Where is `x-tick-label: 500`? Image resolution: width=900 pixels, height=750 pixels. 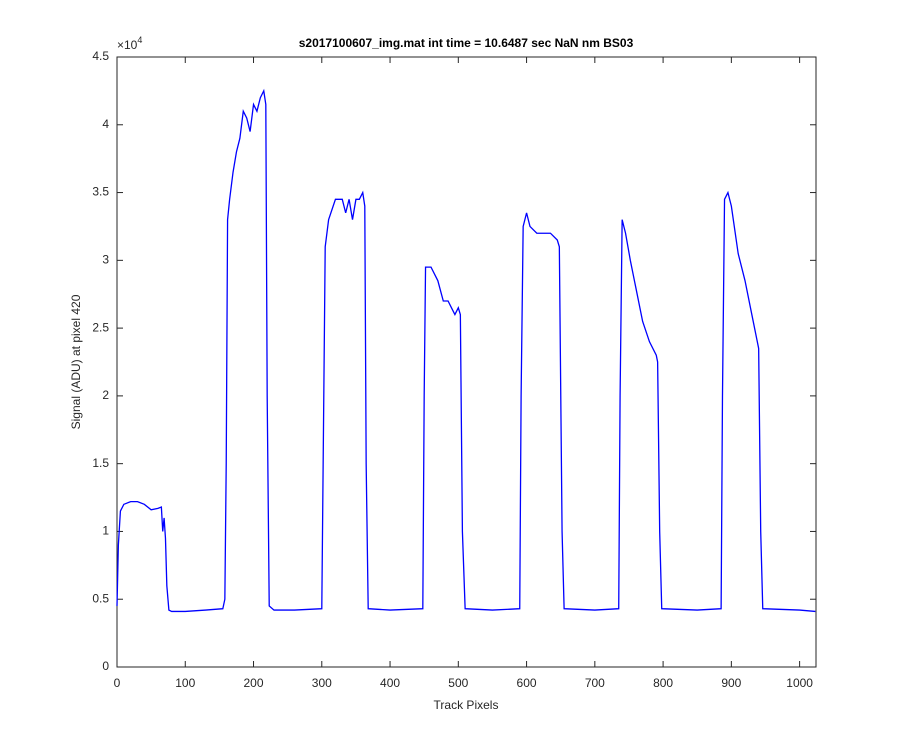
x-tick-label: 500 is located at coordinates (458, 683).